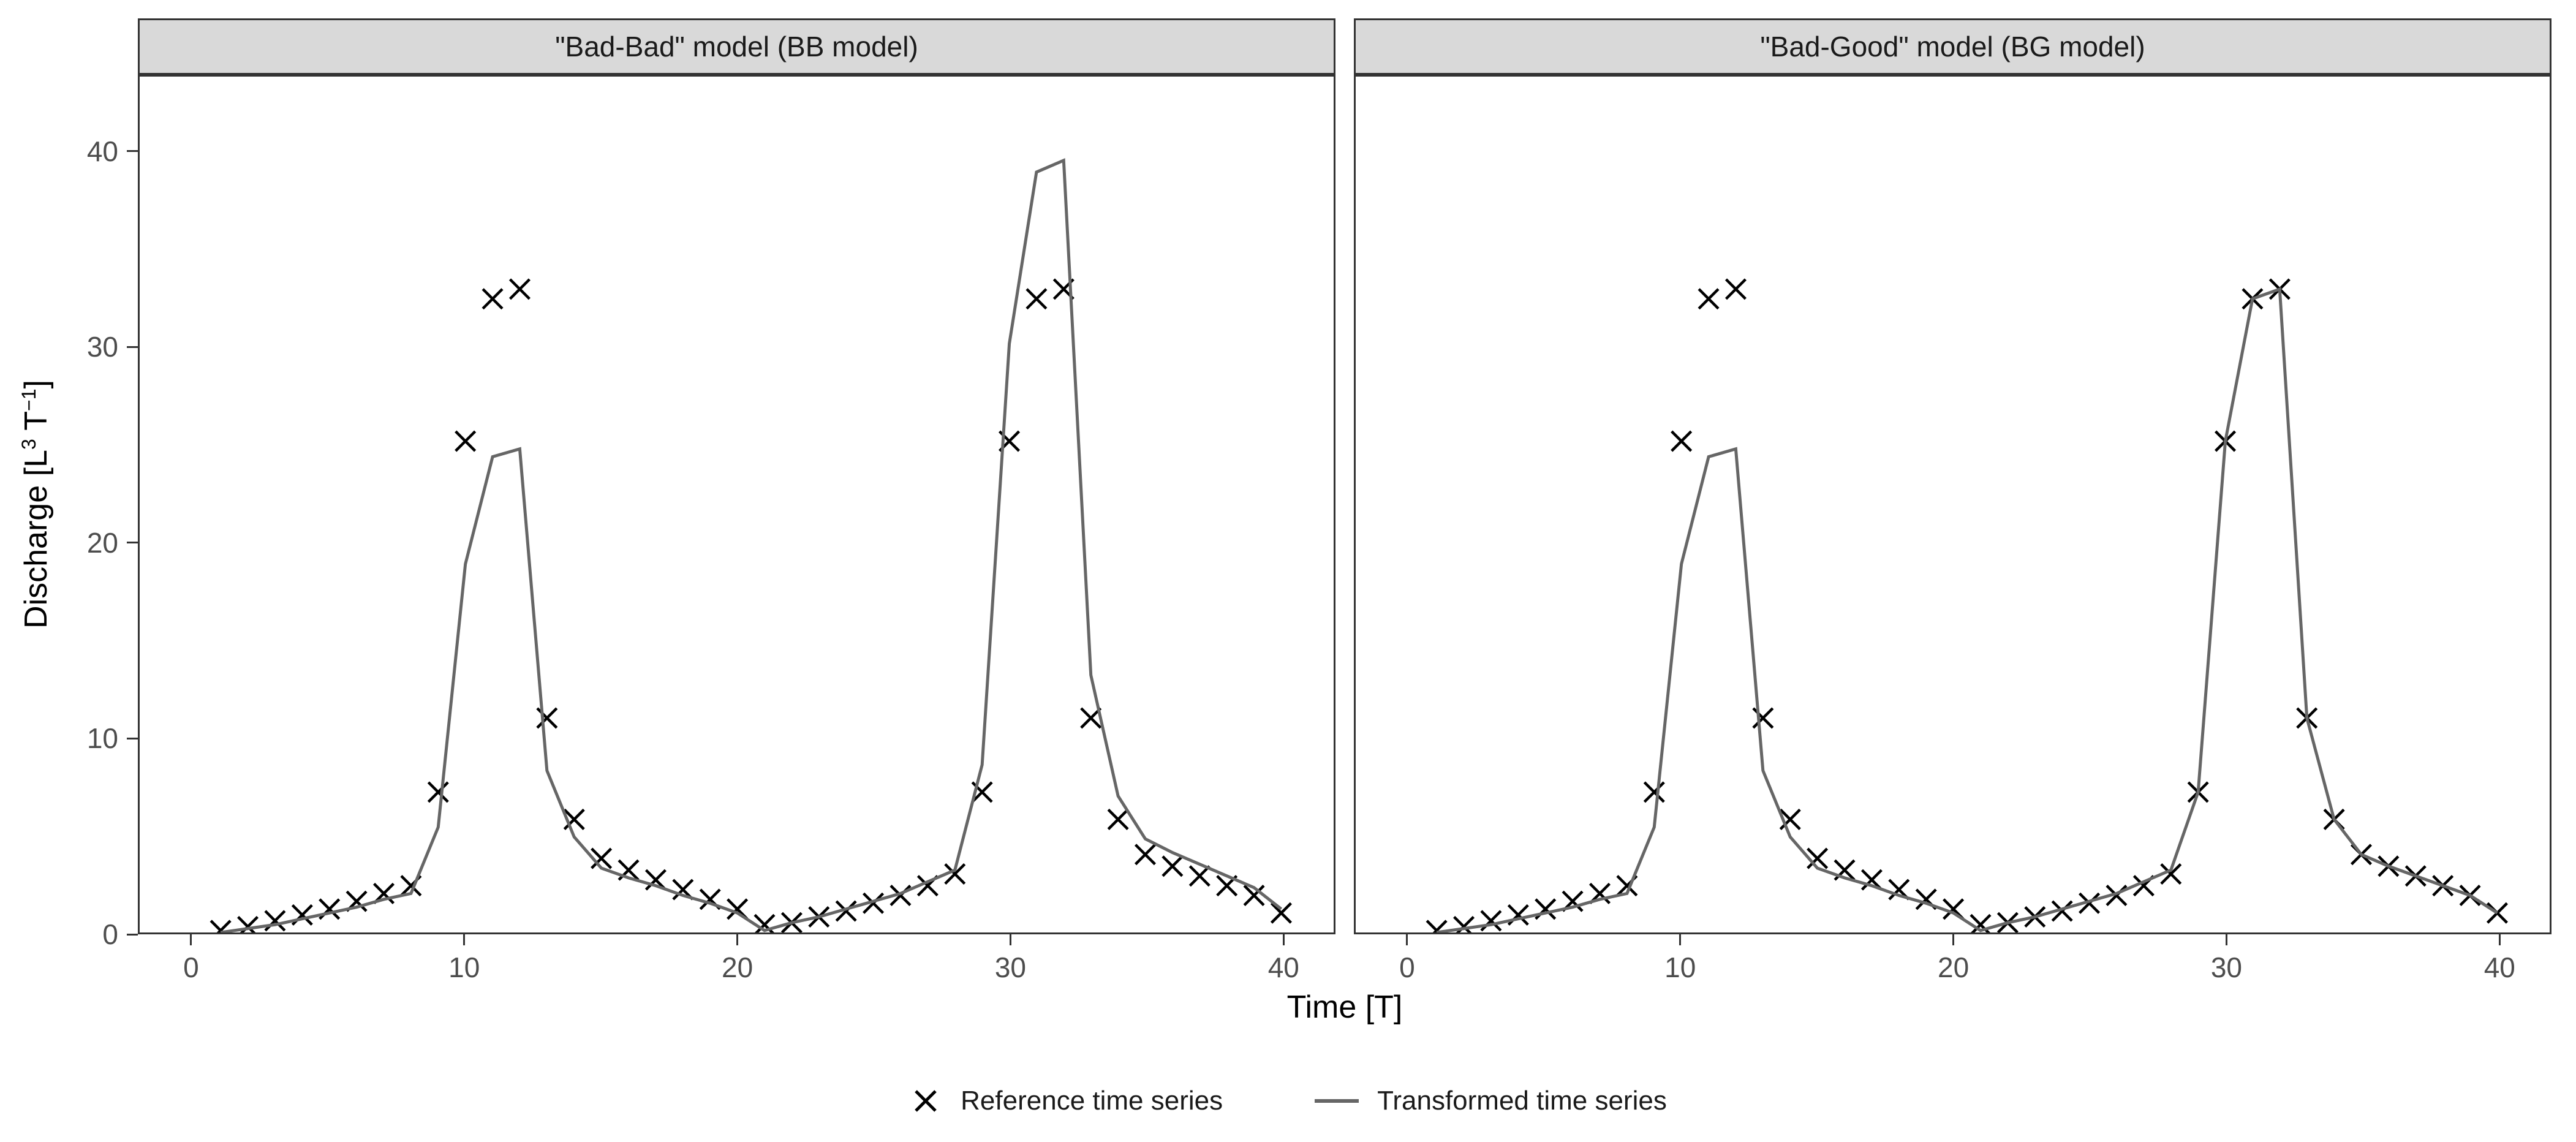  What do you see at coordinates (36, 384) in the screenshot?
I see `y-title-text: ]` at bounding box center [36, 384].